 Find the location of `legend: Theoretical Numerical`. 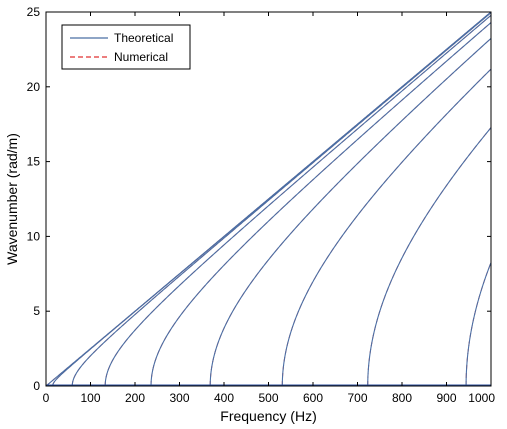

legend: Theoretical Numerical is located at coordinates (126, 47).